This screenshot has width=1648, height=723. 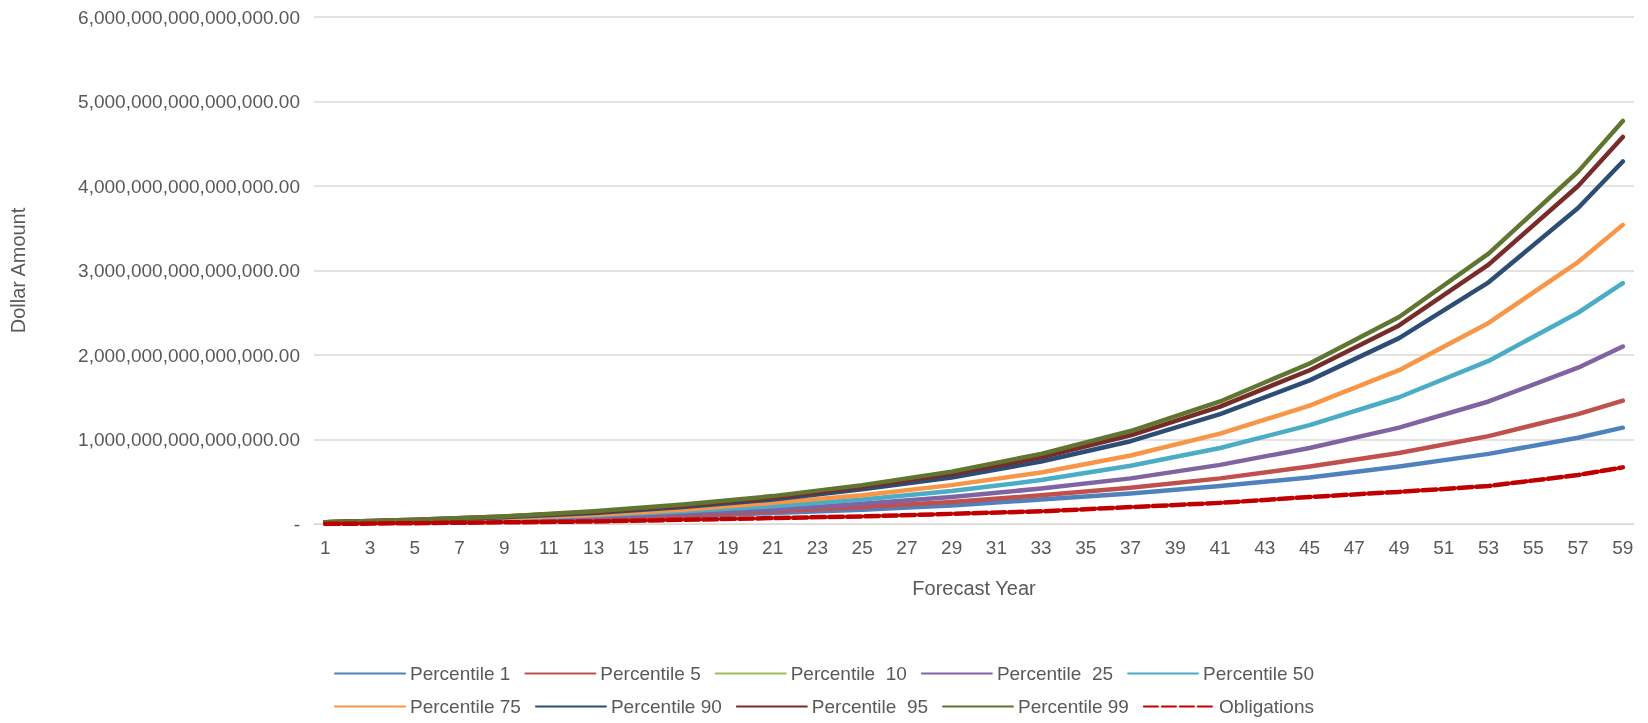 I want to click on x-tick-label: 49, so click(x=1399, y=547).